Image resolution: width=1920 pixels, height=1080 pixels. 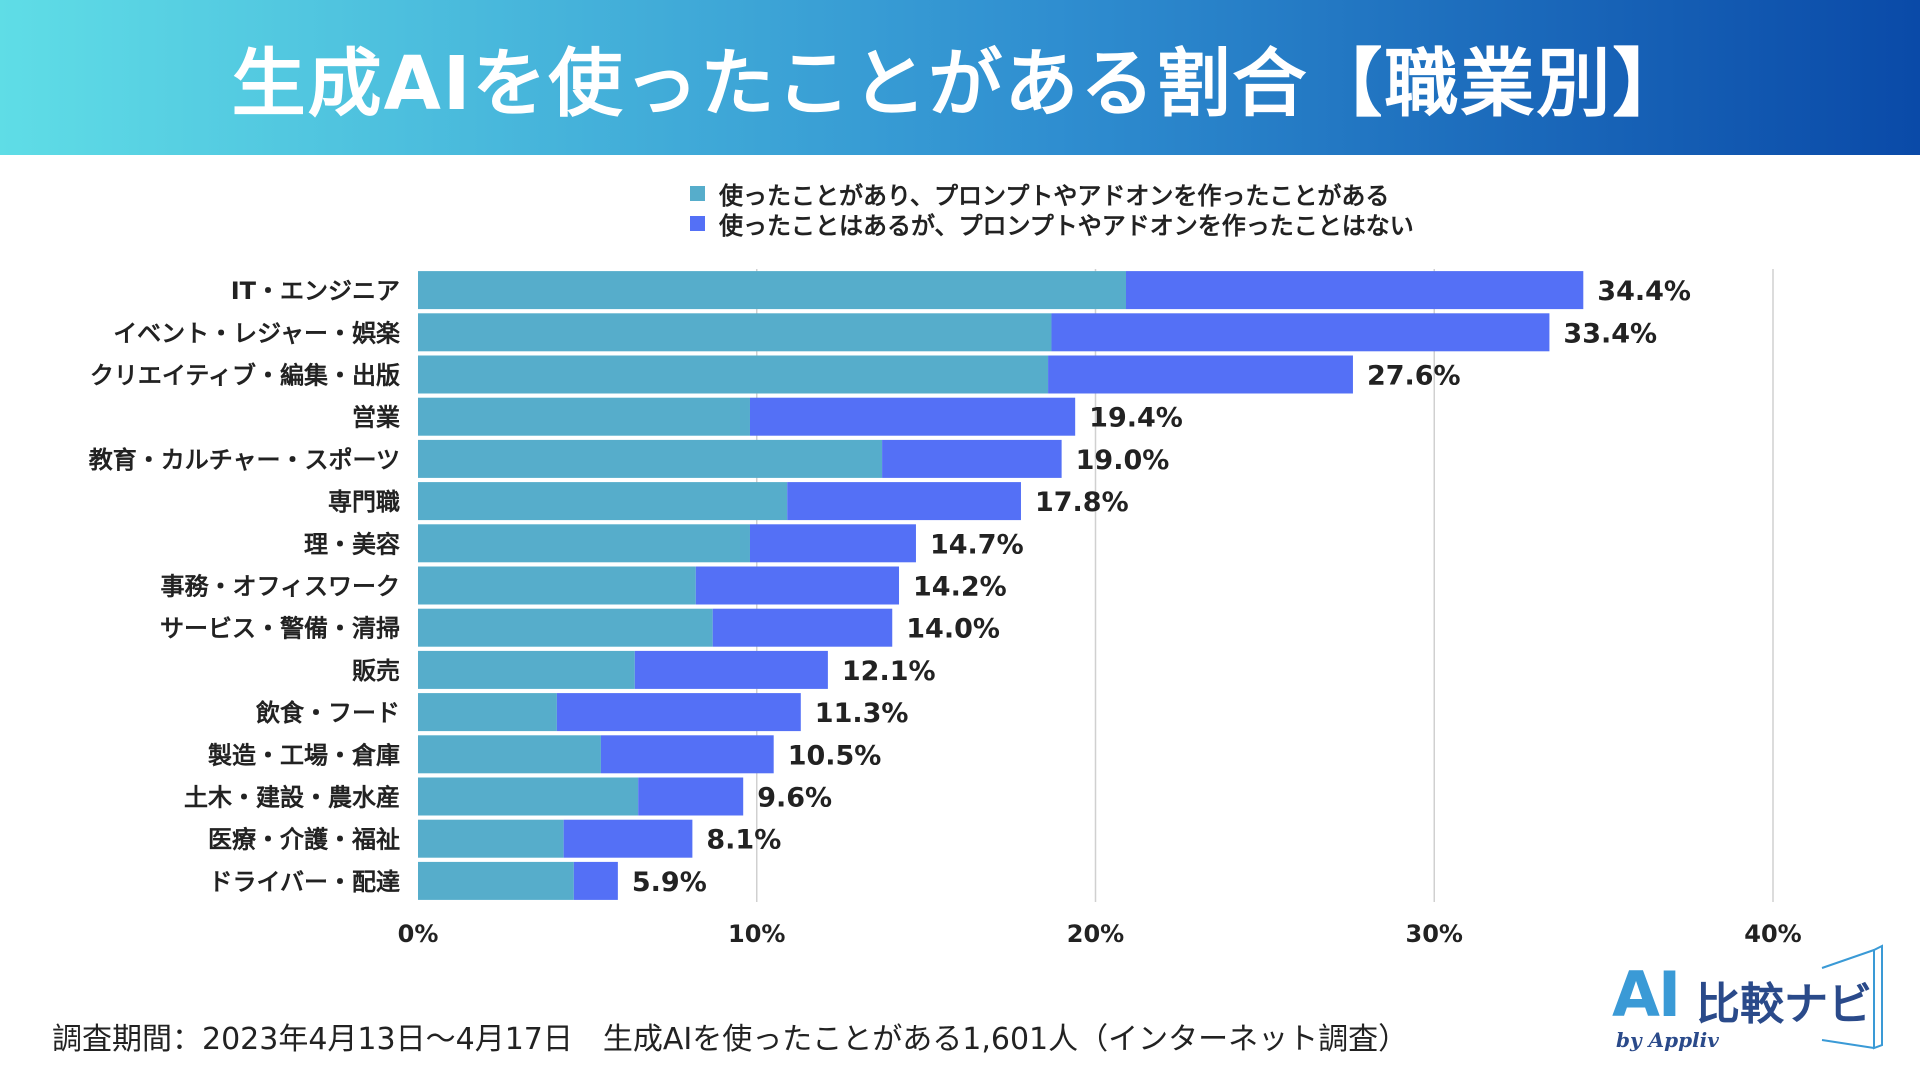 What do you see at coordinates (352, 544) in the screenshot?
I see `category-label-6: 理・美容` at bounding box center [352, 544].